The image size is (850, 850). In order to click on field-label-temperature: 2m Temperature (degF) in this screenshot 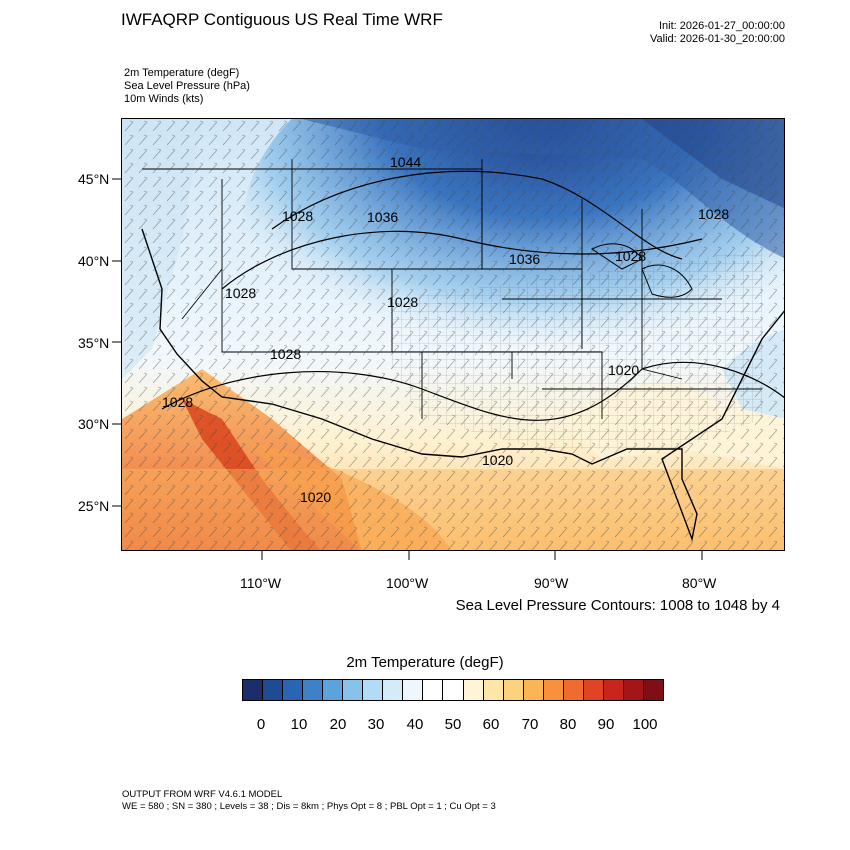, I will do `click(182, 73)`.